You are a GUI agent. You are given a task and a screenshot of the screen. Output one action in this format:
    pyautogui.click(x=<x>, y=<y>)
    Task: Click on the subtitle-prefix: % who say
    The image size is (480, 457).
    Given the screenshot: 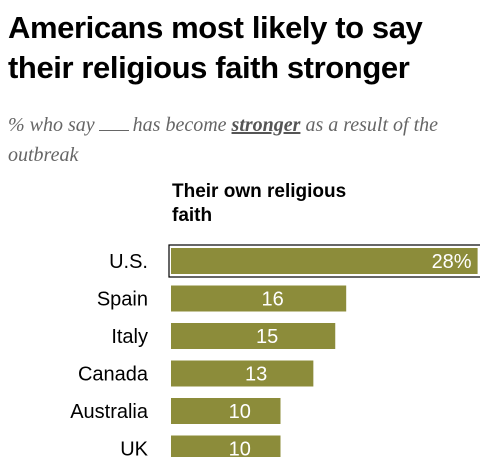 What is the action you would take?
    pyautogui.click(x=51, y=125)
    